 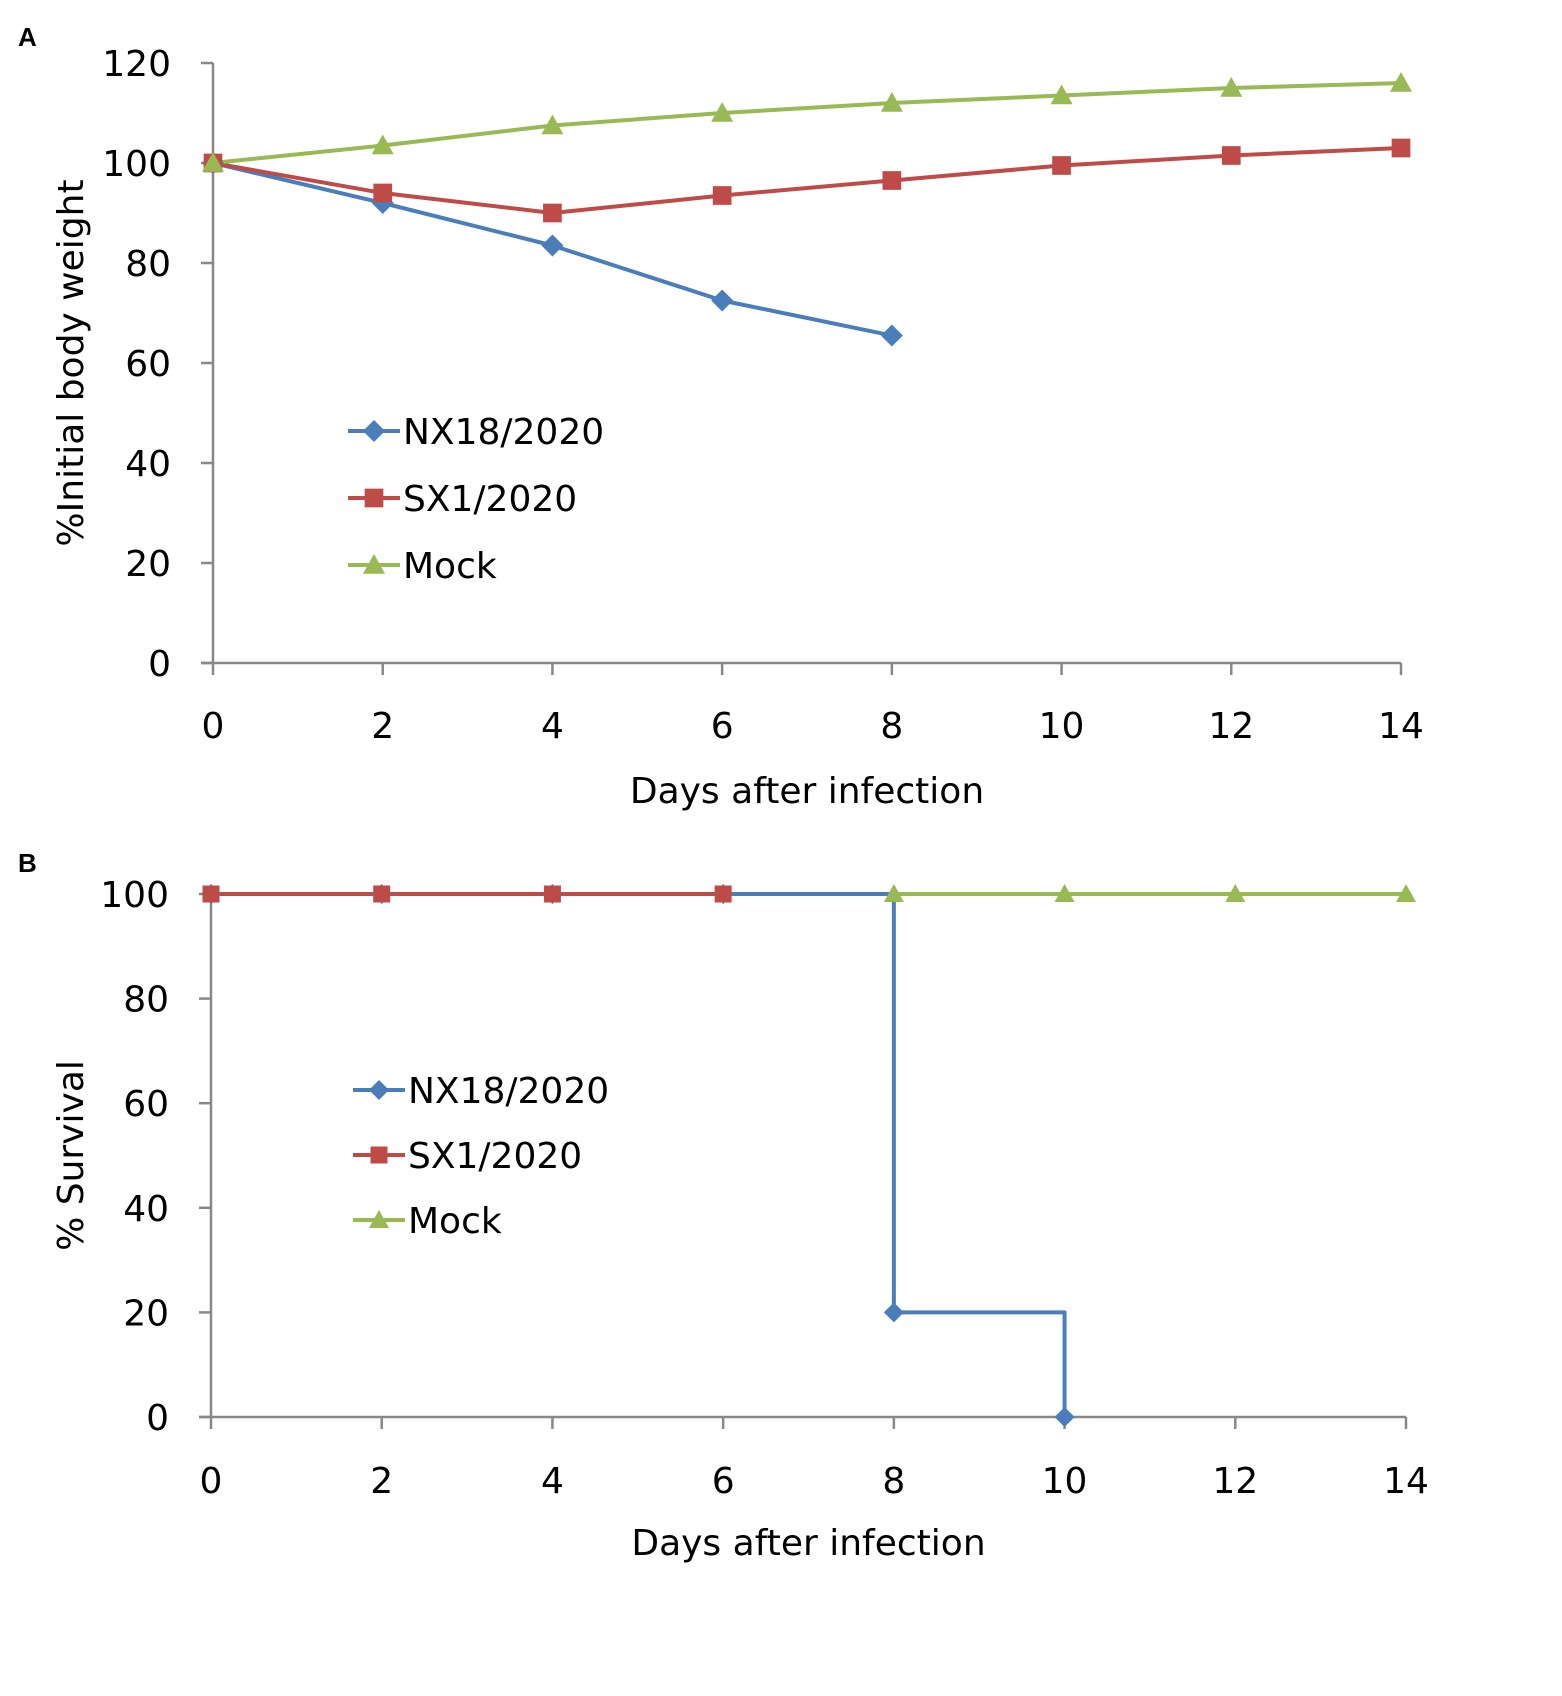 What do you see at coordinates (807, 123) in the screenshot?
I see `series-line-mock` at bounding box center [807, 123].